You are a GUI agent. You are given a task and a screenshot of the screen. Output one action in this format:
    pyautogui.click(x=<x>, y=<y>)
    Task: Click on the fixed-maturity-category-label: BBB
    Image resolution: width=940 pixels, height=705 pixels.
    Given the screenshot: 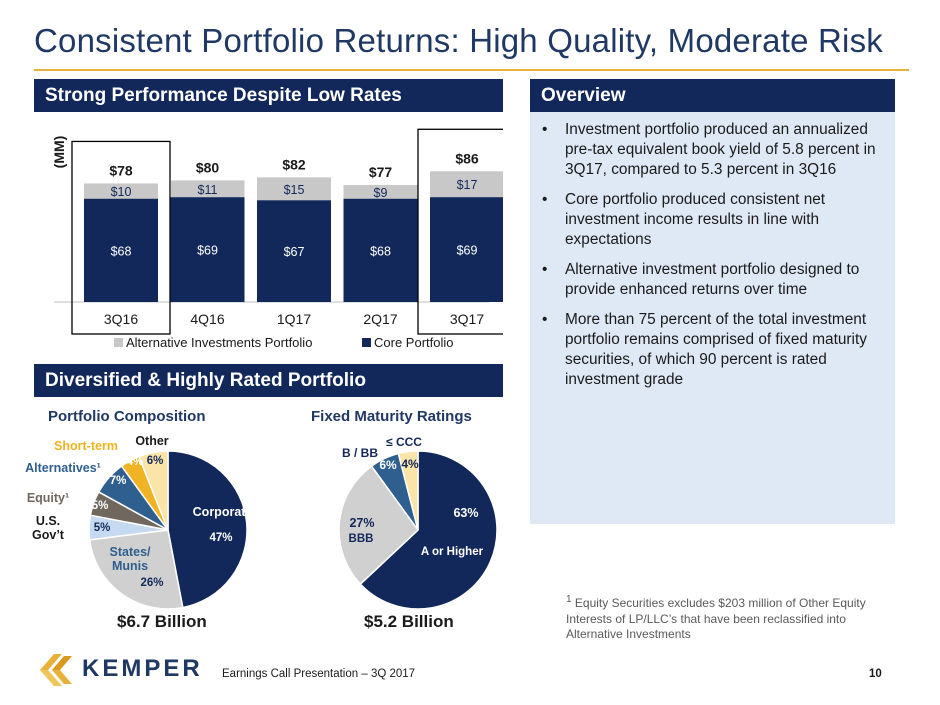 What is the action you would take?
    pyautogui.click(x=361, y=539)
    